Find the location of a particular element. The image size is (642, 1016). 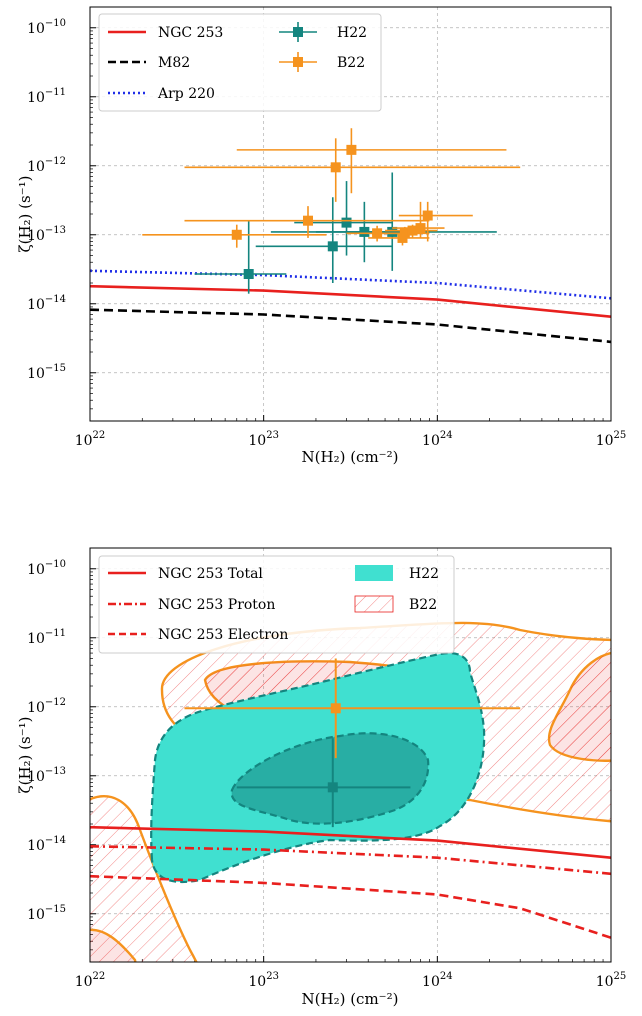

h22-inner-contour is located at coordinates (330, 778).